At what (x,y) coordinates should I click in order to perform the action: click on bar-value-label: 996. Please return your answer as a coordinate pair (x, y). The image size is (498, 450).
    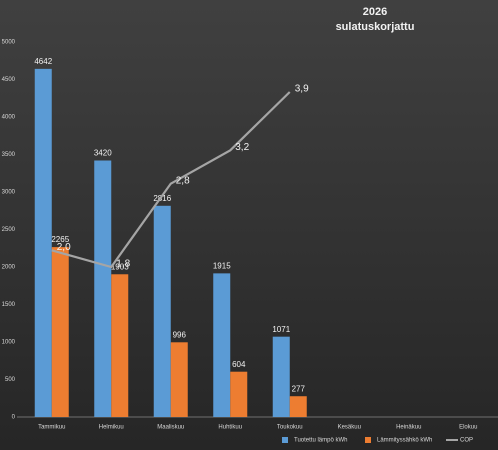
    Looking at the image, I should click on (180, 334).